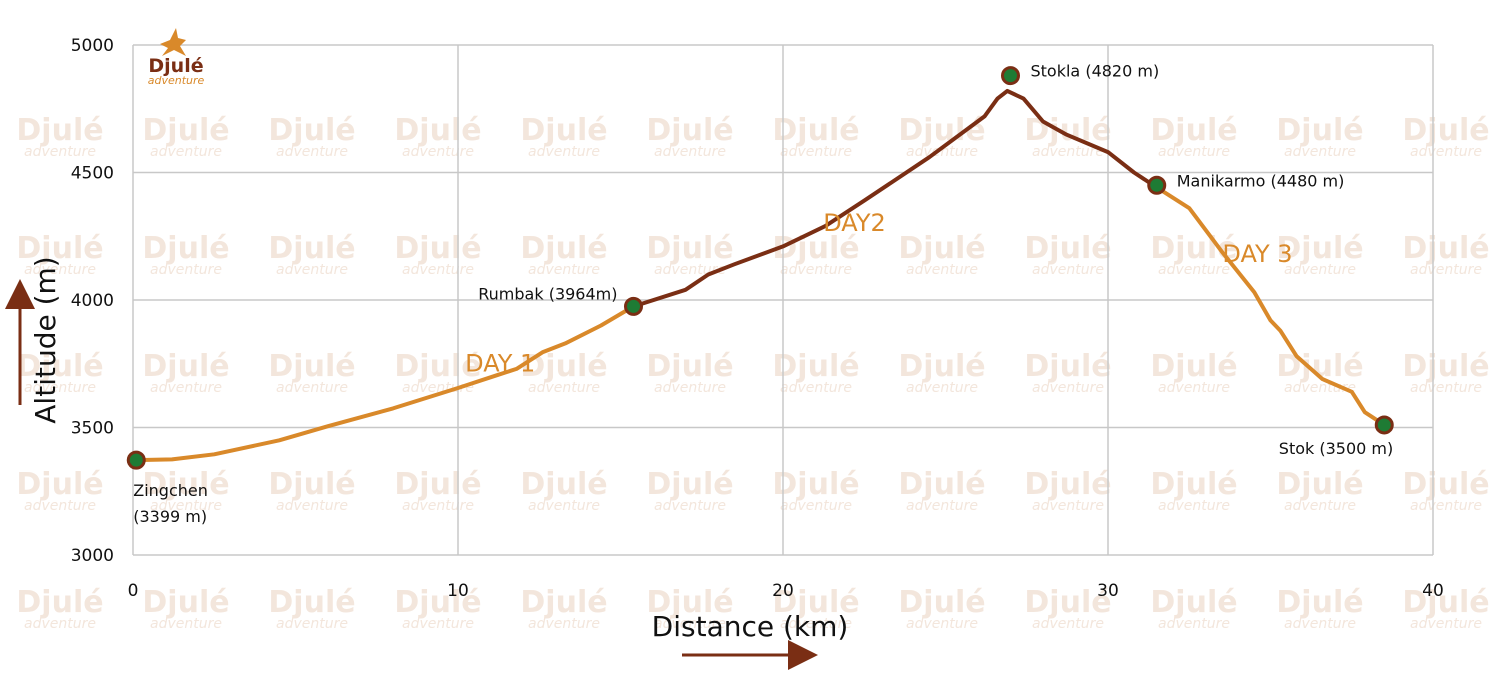  Describe the element at coordinates (878, 293) in the screenshot. I see `day-annotations: DAY 1 DAY2 DAY 3` at that location.